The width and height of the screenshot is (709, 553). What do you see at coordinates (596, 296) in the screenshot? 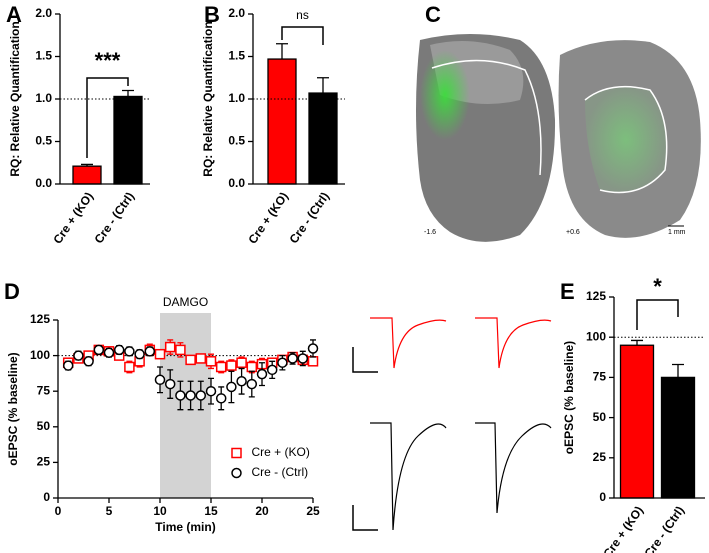
I see `y-tick-label: 125` at bounding box center [596, 296].